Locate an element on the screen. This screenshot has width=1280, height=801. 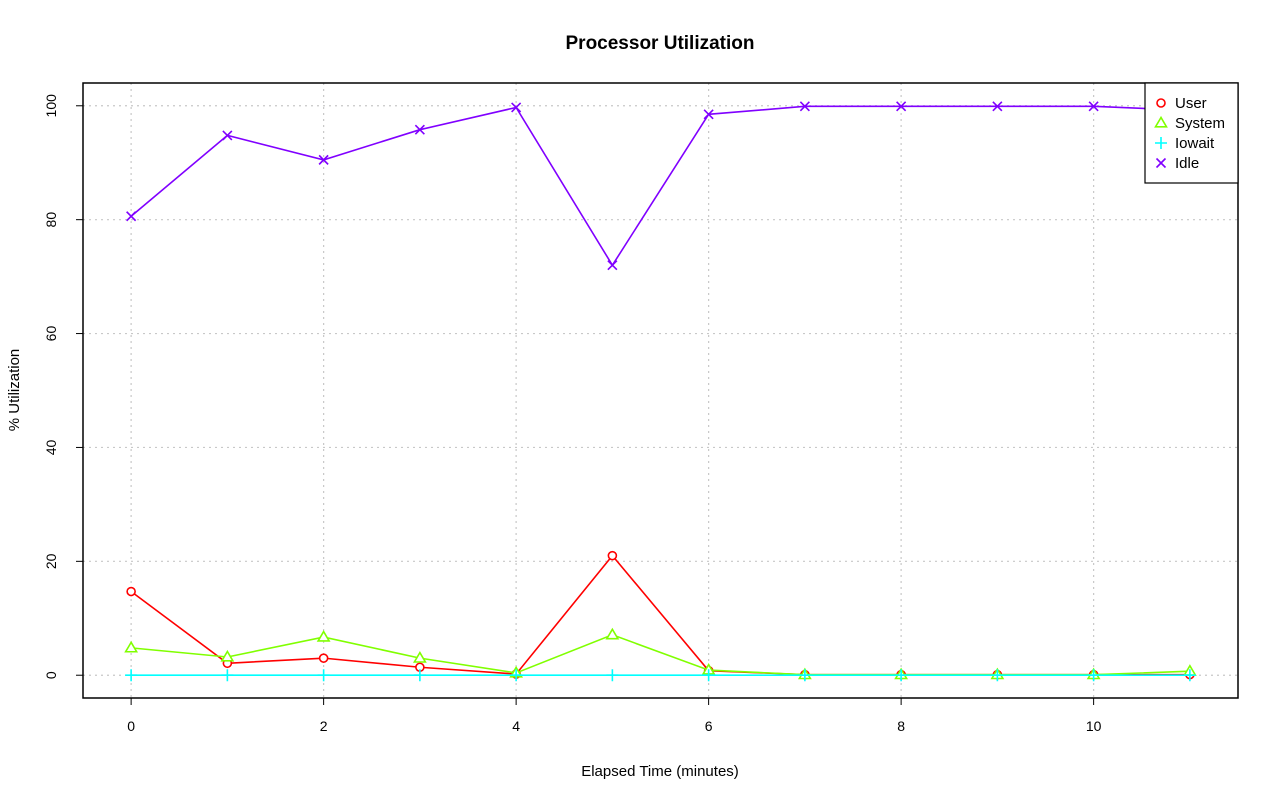
x-tick-label: 2 is located at coordinates (324, 726).